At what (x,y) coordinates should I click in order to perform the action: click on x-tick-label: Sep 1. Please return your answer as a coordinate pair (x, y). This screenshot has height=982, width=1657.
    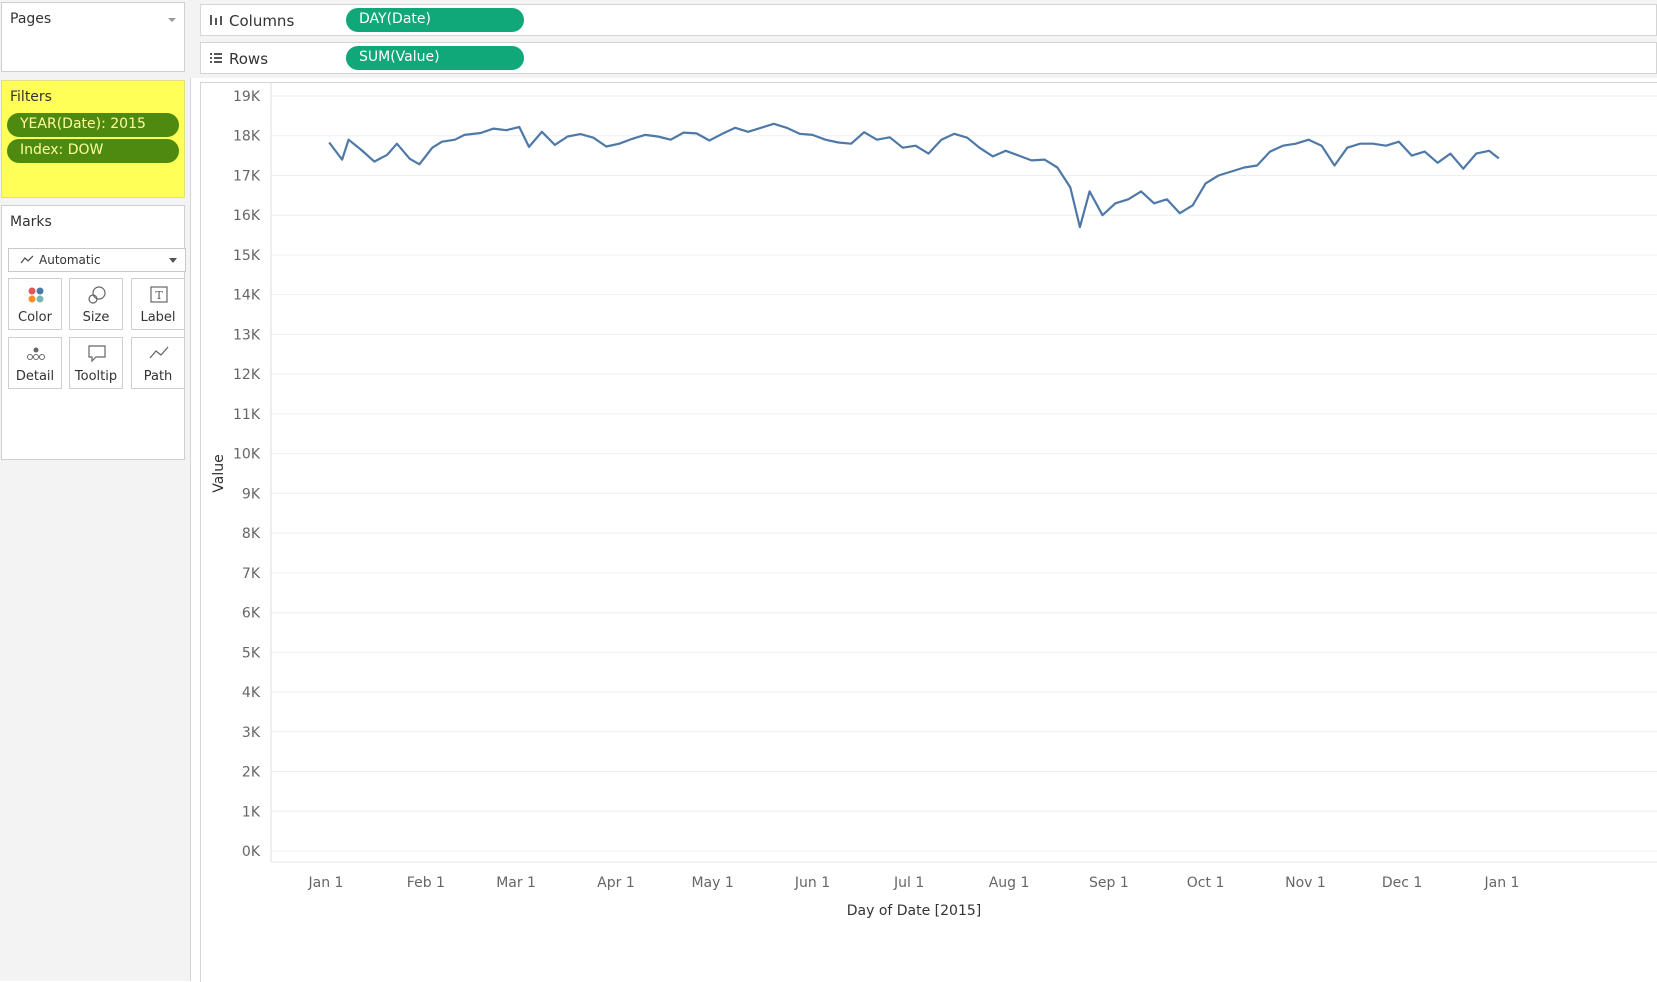
    Looking at the image, I should click on (1109, 883).